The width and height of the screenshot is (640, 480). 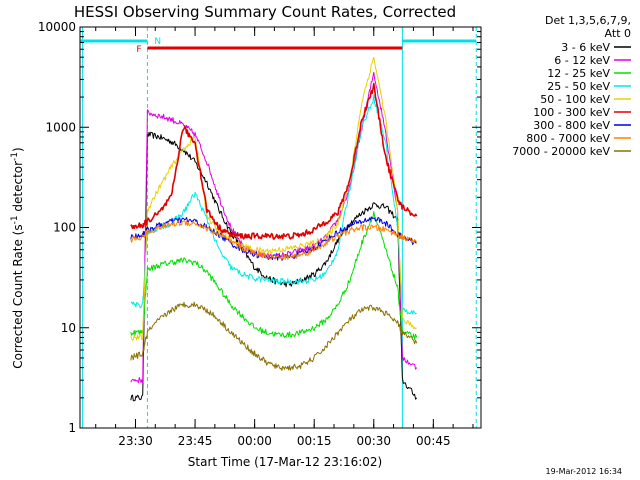 What do you see at coordinates (254, 441) in the screenshot?
I see `x-tick-label: 00:00` at bounding box center [254, 441].